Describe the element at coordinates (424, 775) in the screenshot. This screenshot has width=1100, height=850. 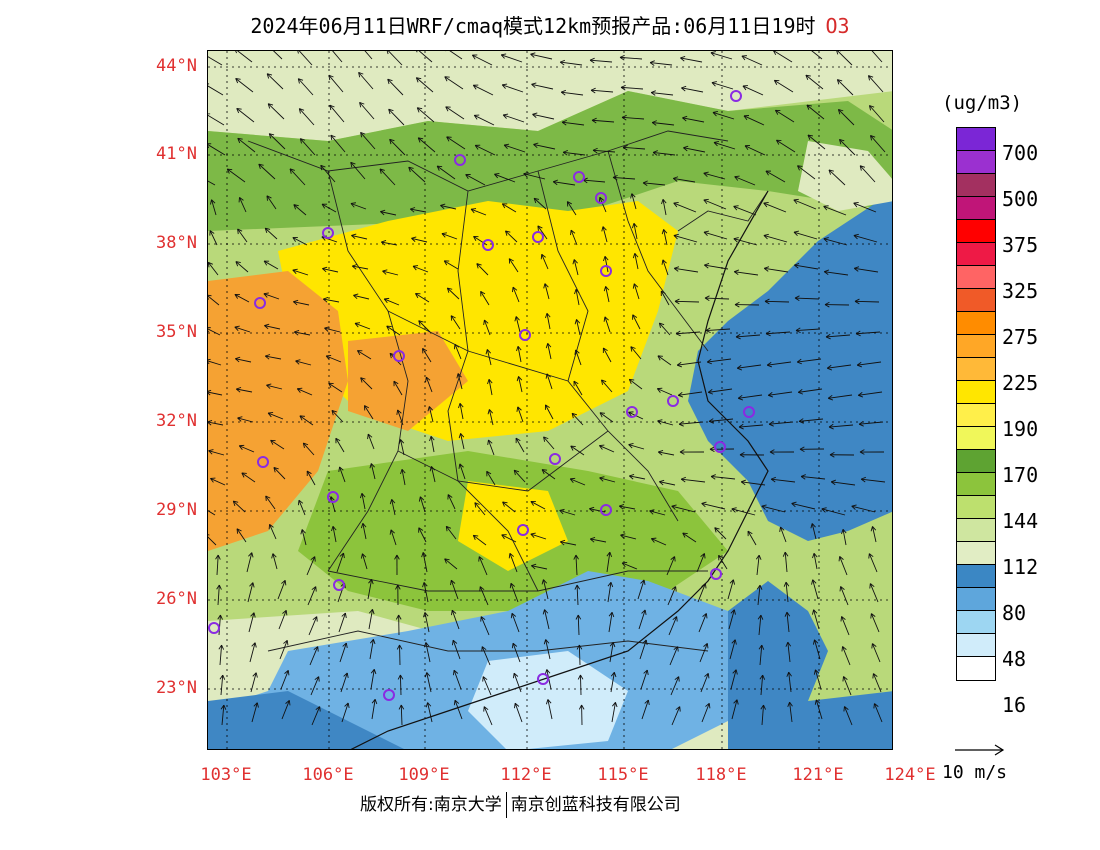
I see `lon-label-109: 109°E` at that location.